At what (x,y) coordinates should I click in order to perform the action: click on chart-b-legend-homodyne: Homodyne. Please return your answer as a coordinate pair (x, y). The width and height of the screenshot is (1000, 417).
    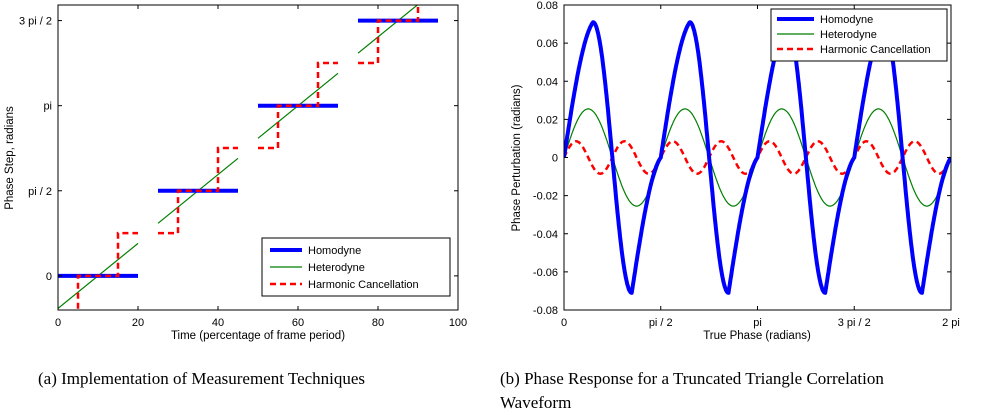
    Looking at the image, I should click on (846, 20).